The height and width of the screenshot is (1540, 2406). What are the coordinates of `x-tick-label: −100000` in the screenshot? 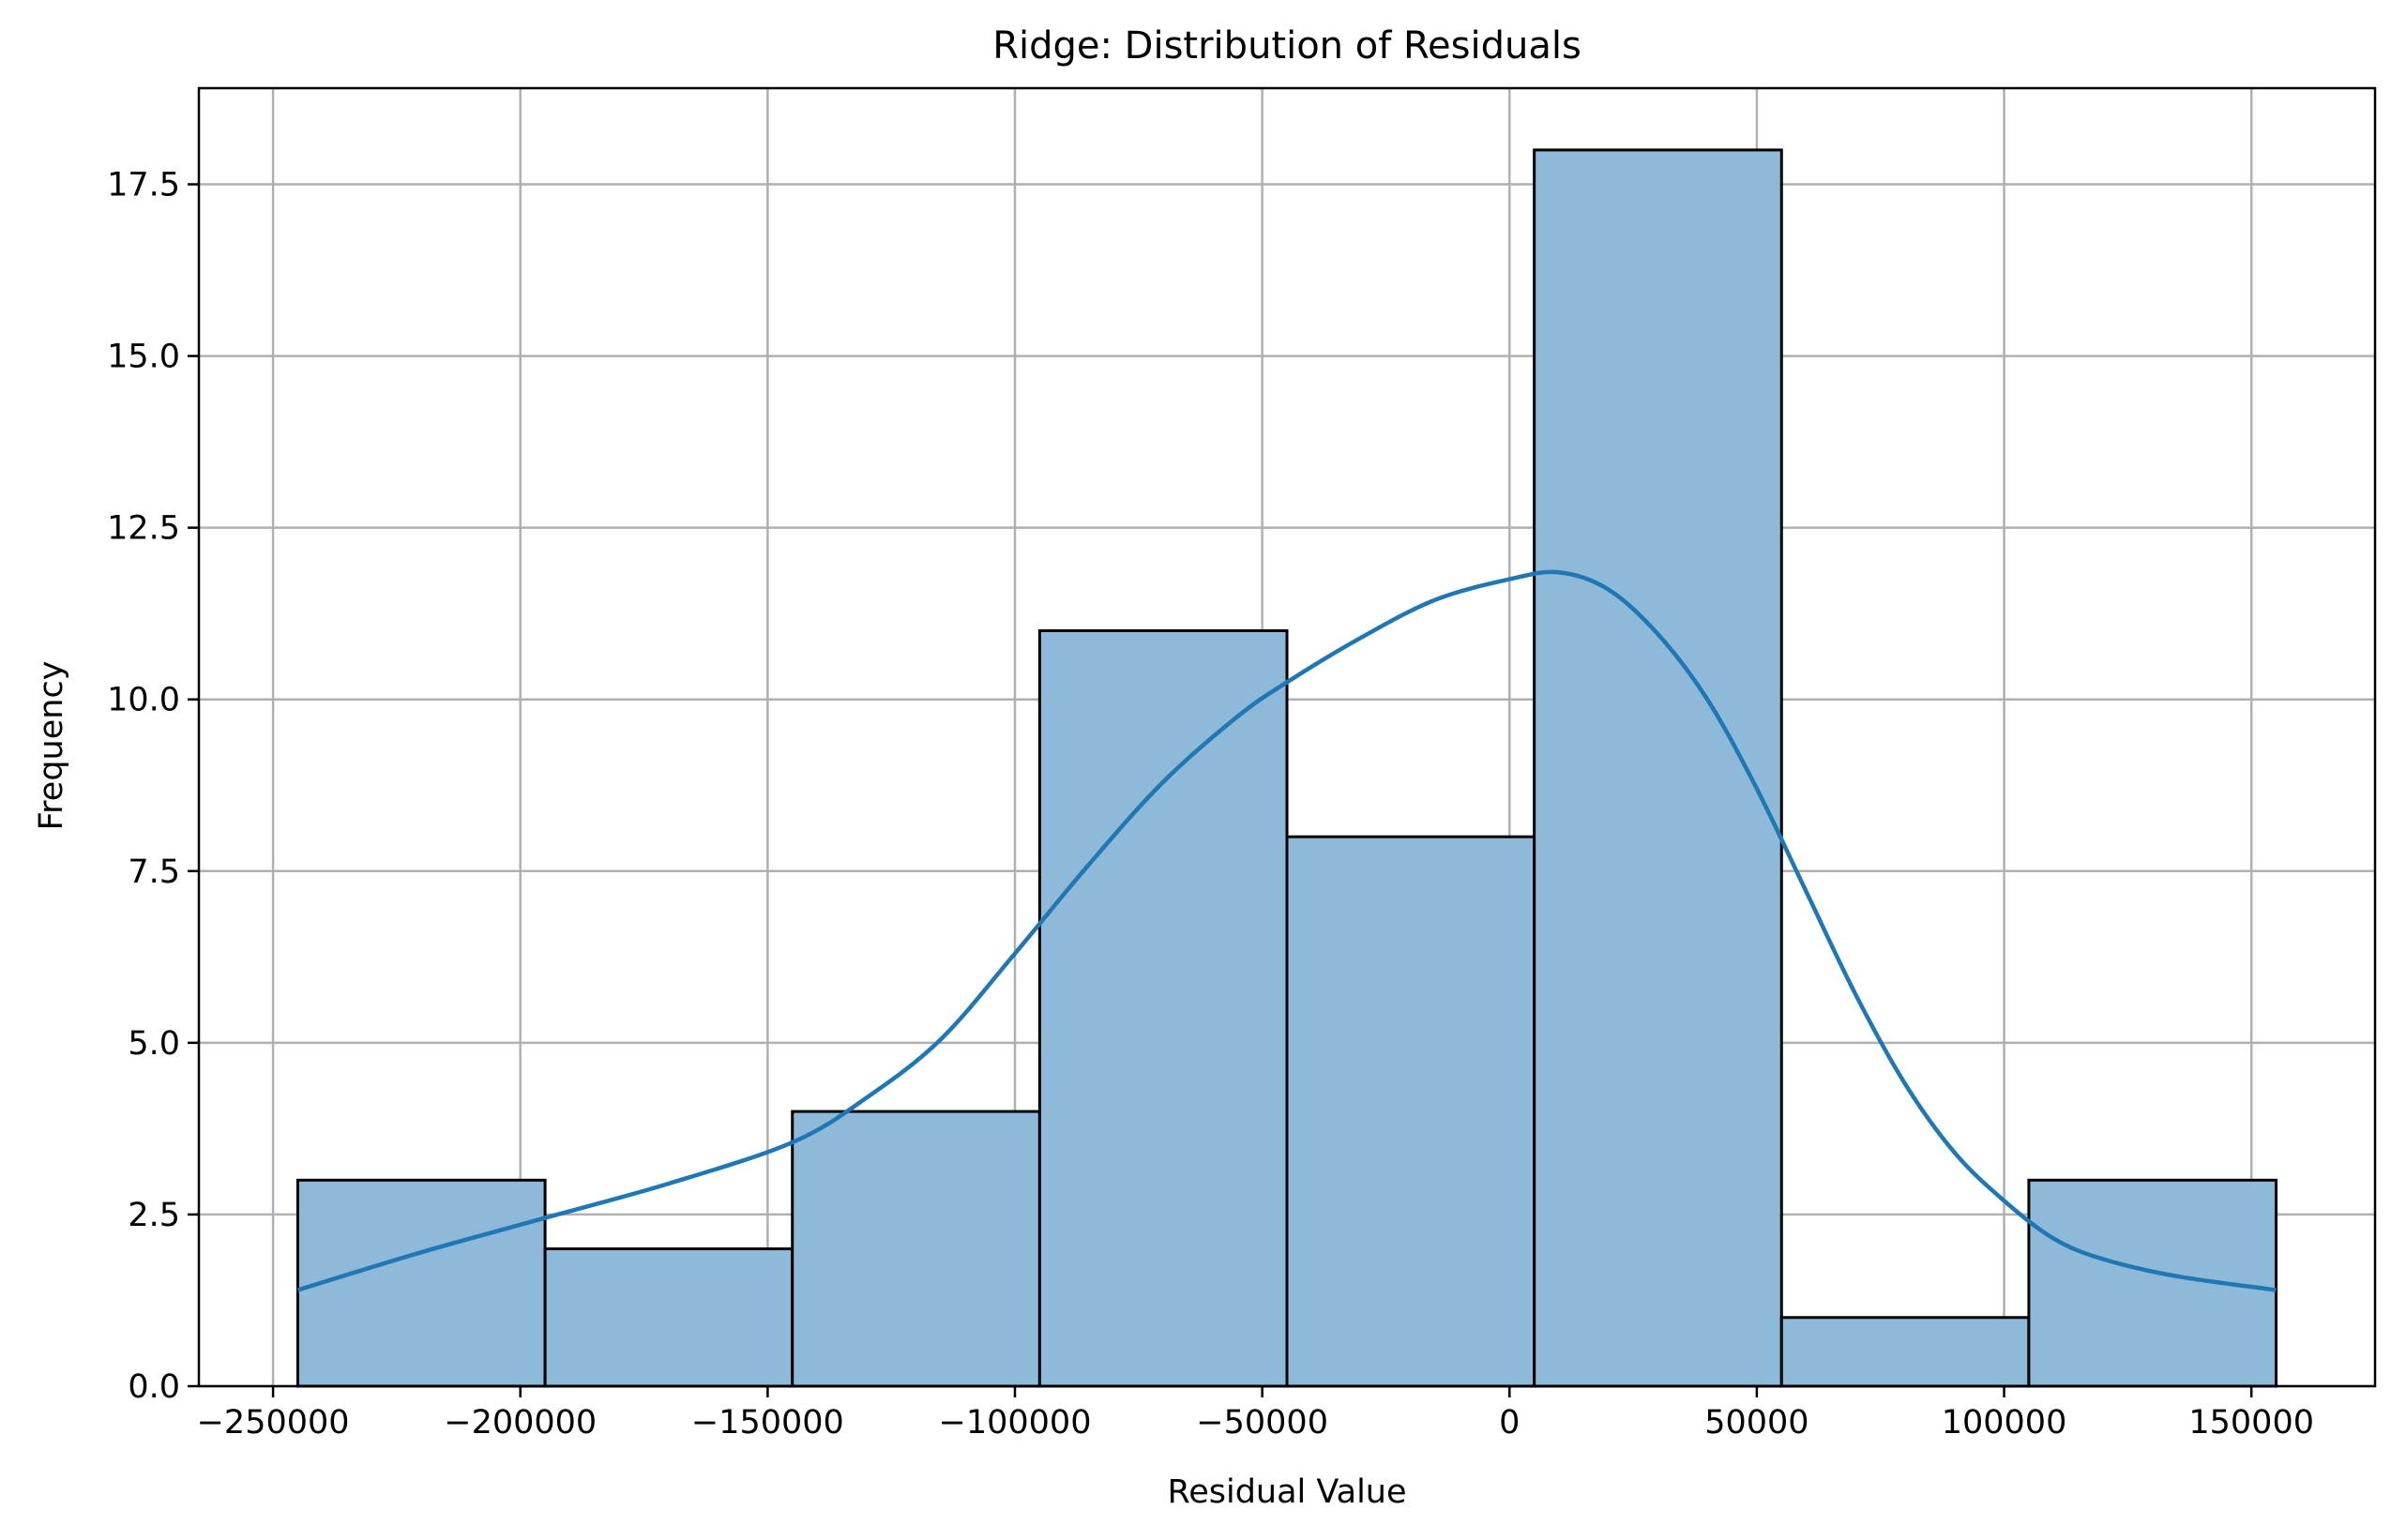 It's located at (1015, 1423).